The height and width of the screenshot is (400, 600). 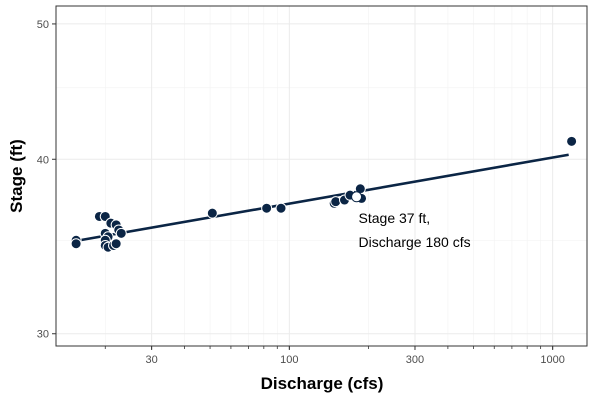 I want to click on highlight-point, so click(x=357, y=197).